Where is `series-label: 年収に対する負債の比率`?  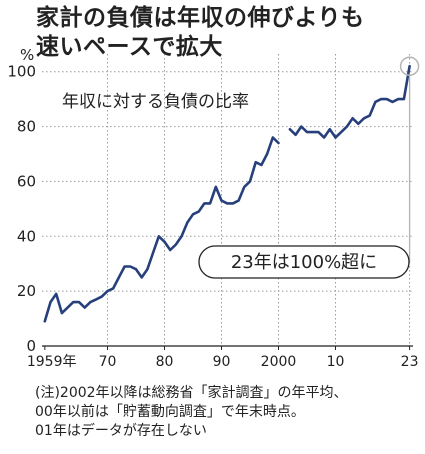 series-label: 年収に対する負債の比率 is located at coordinates (155, 102).